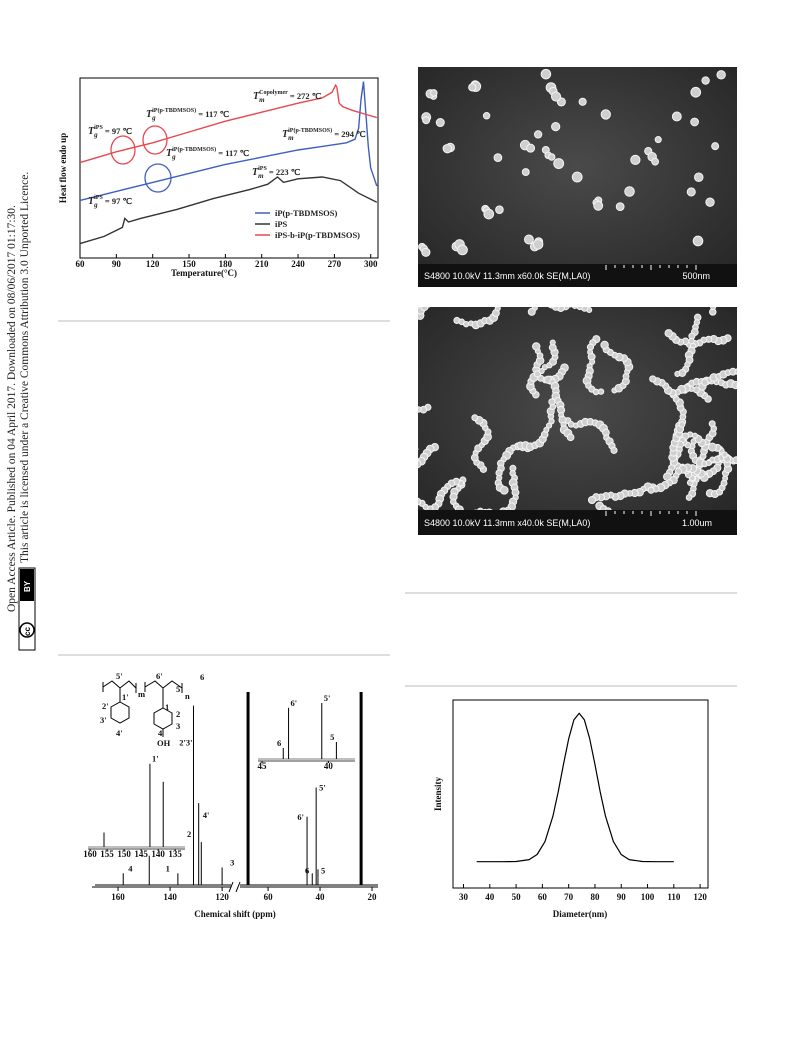  I want to click on peak-label: 3, so click(232, 862).